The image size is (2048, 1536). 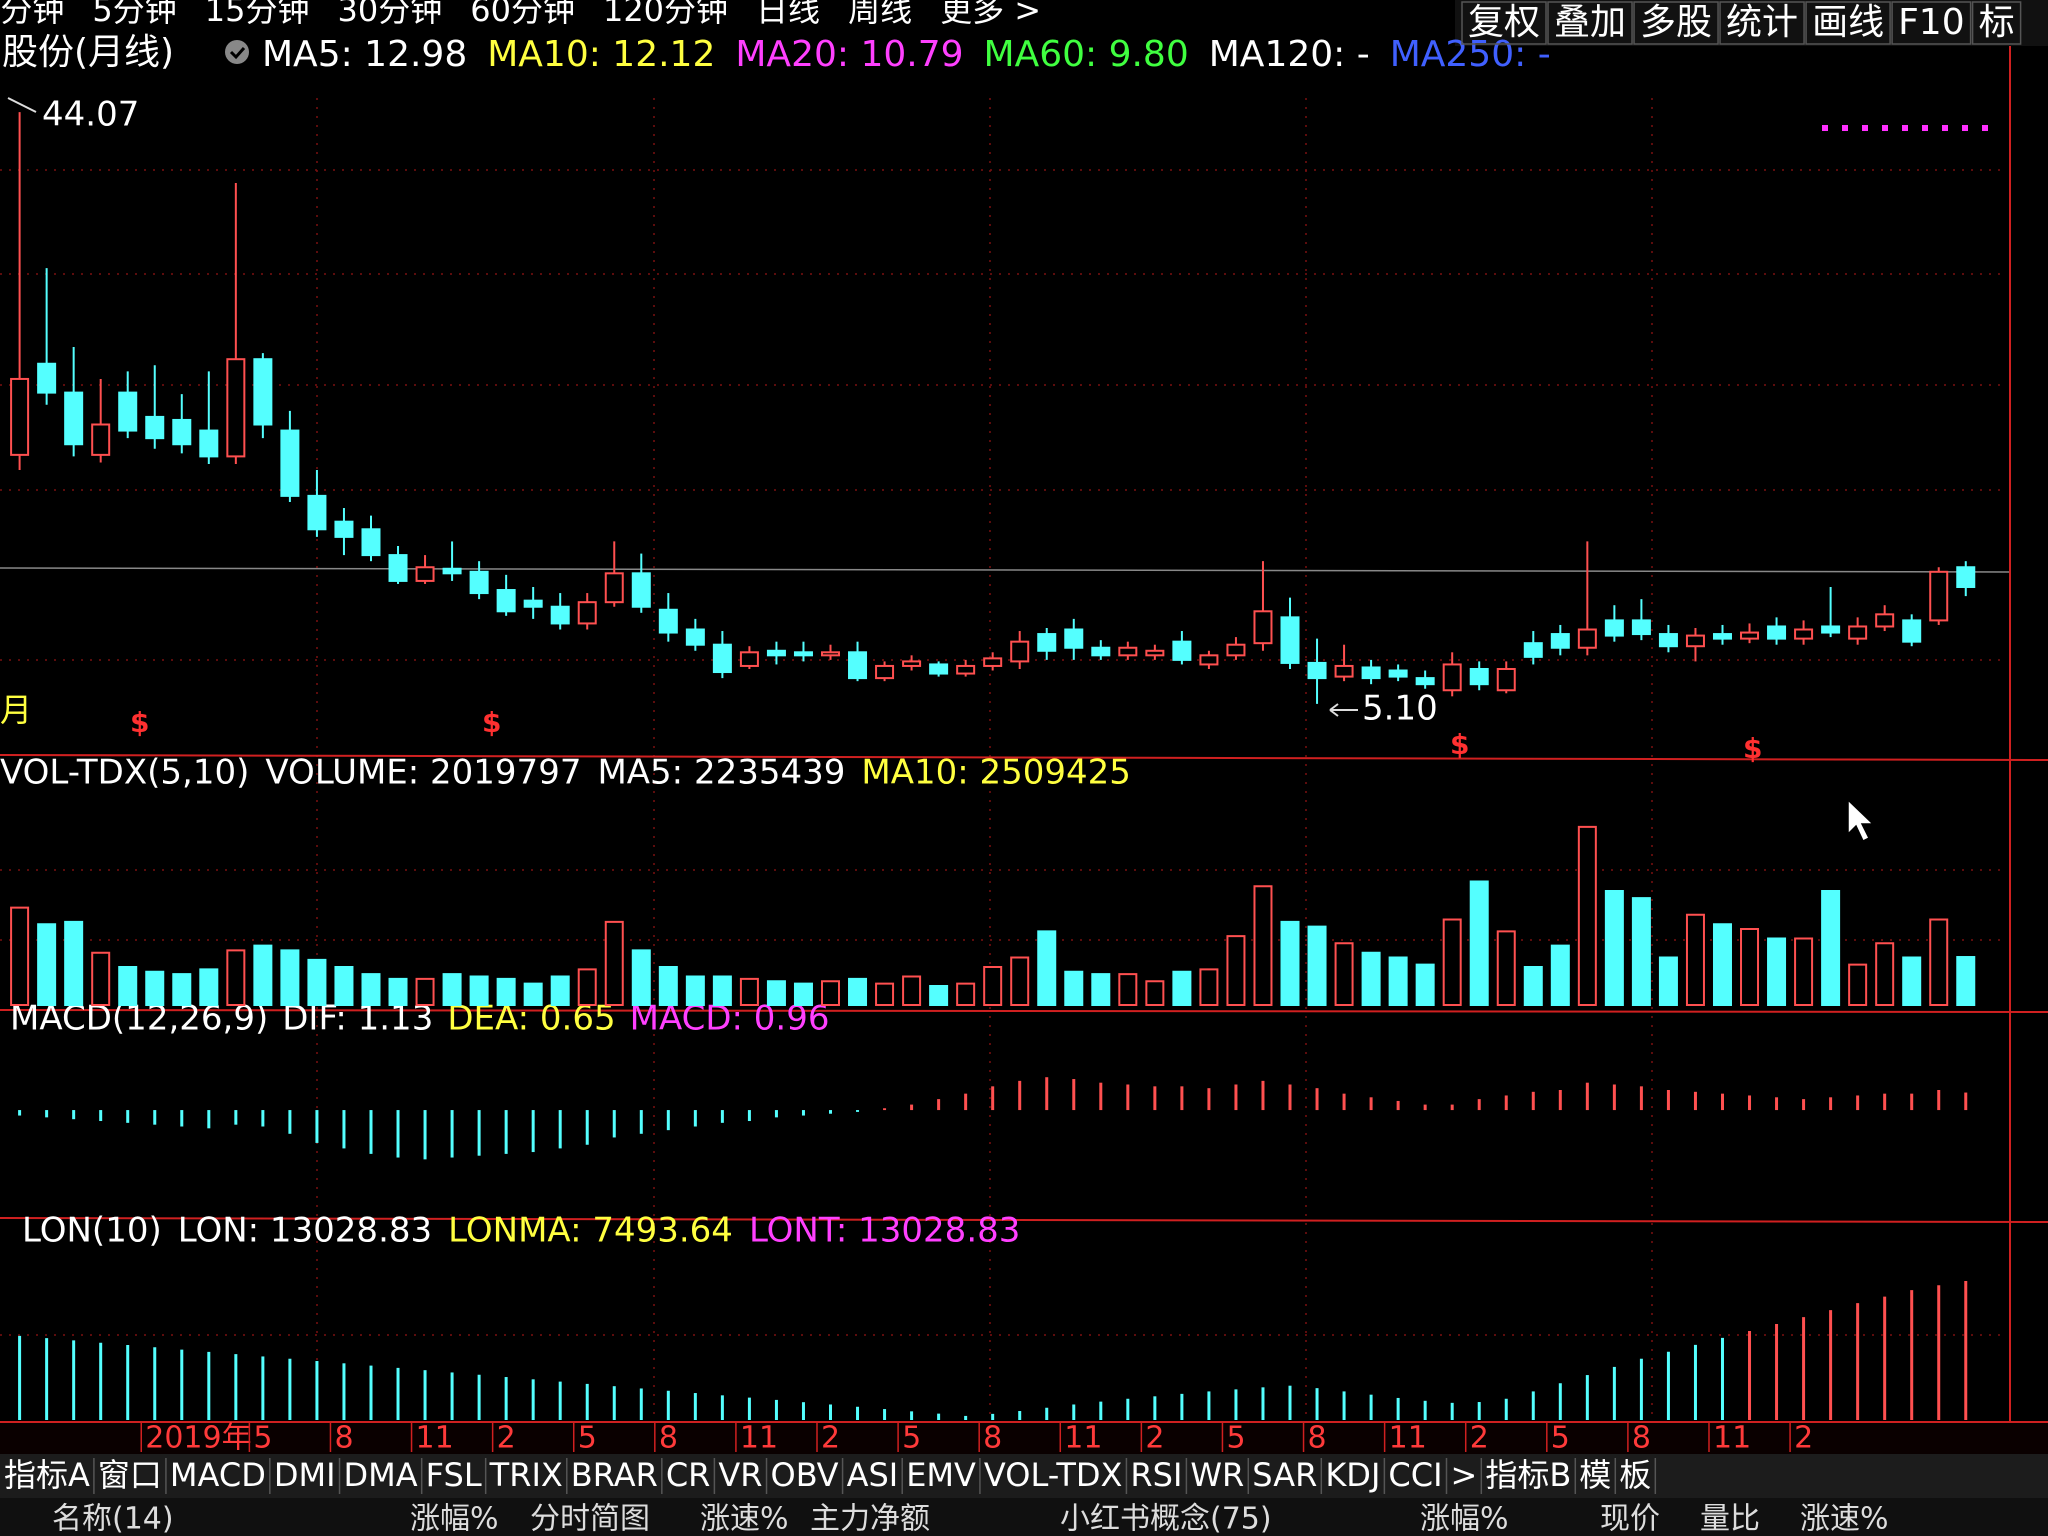 I want to click on toolbar-button: 叠加, so click(x=1590, y=22).